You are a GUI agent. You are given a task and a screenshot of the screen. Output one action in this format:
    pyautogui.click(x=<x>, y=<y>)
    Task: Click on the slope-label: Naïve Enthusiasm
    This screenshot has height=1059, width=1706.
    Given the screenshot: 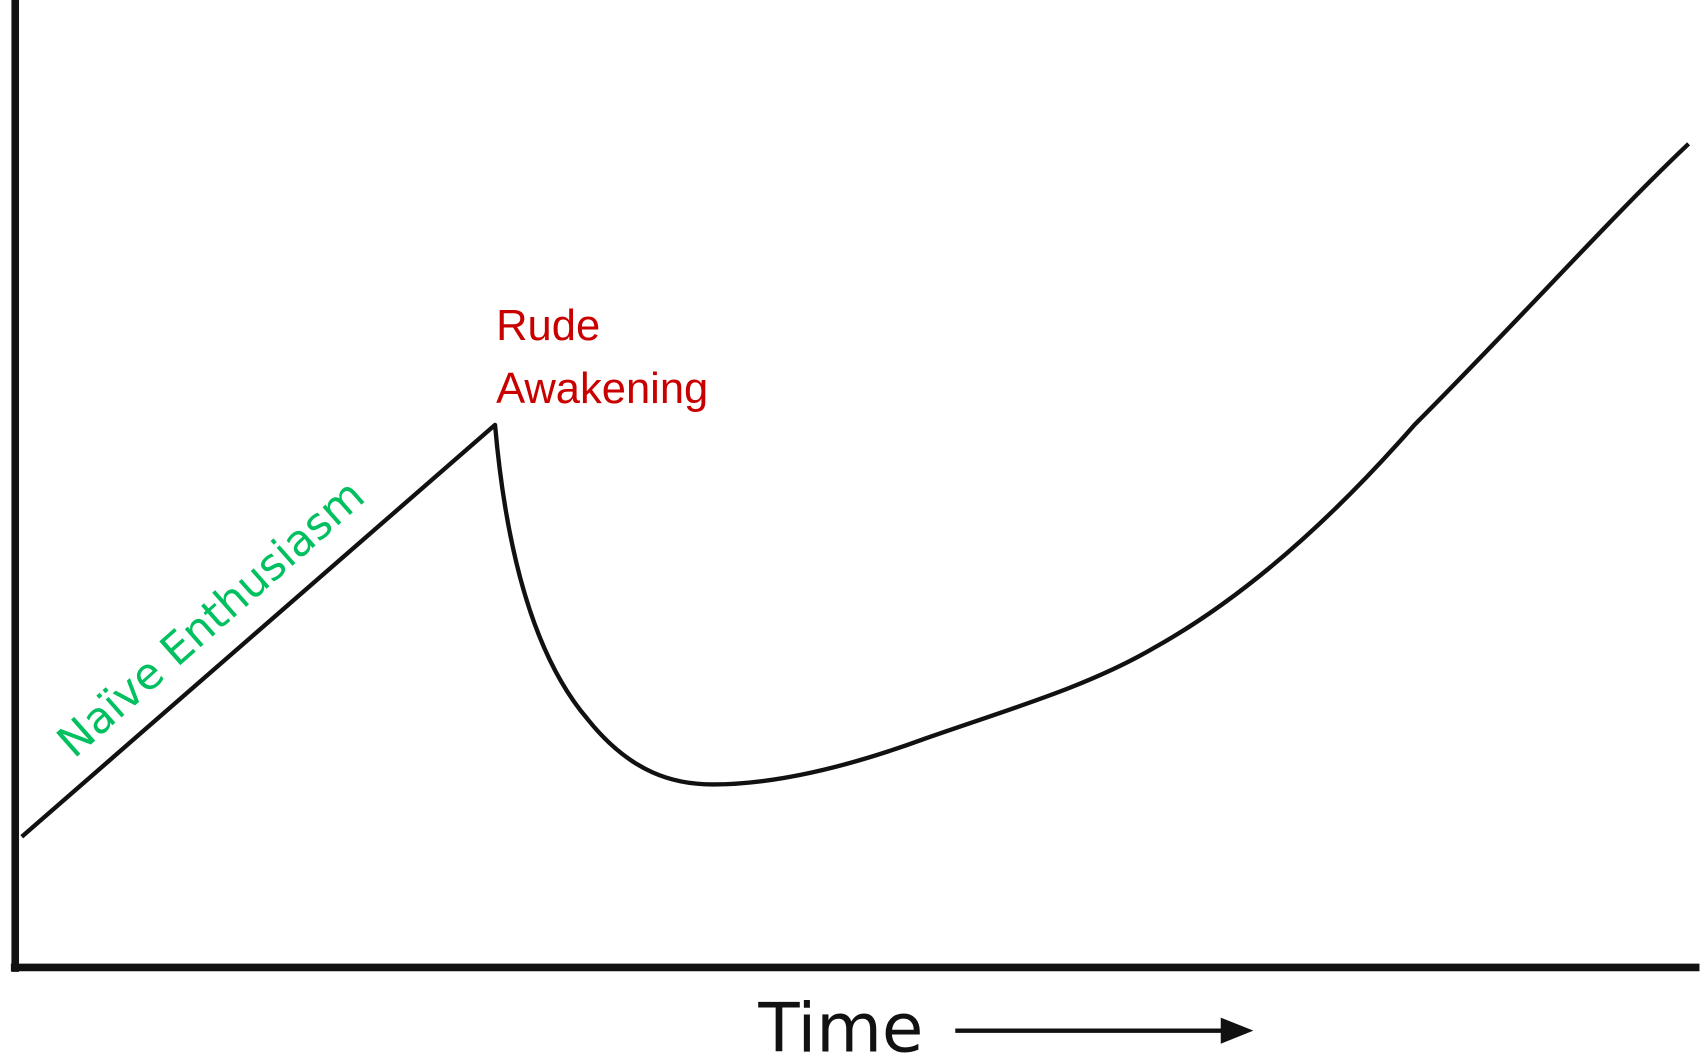 What is the action you would take?
    pyautogui.click(x=211, y=618)
    